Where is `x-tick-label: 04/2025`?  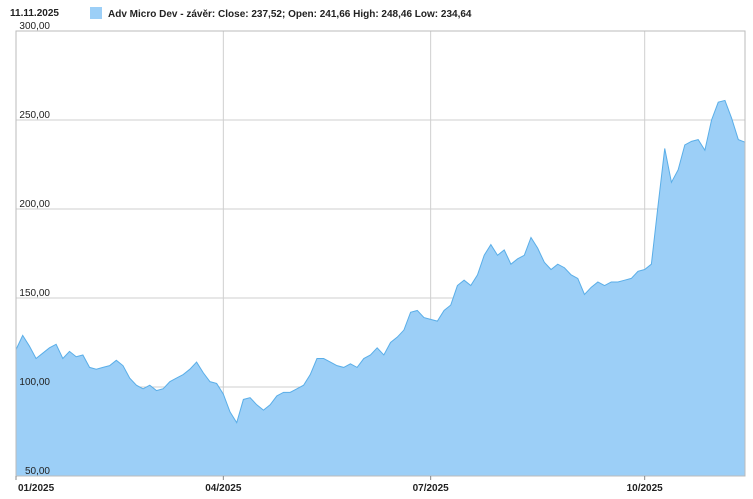
x-tick-label: 04/2025 is located at coordinates (223, 488).